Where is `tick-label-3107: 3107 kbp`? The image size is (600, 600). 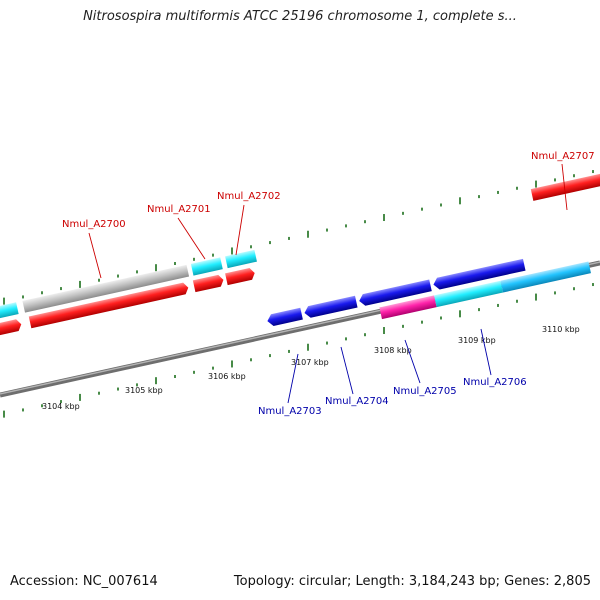
tick-label-3107: 3107 kbp is located at coordinates (310, 362).